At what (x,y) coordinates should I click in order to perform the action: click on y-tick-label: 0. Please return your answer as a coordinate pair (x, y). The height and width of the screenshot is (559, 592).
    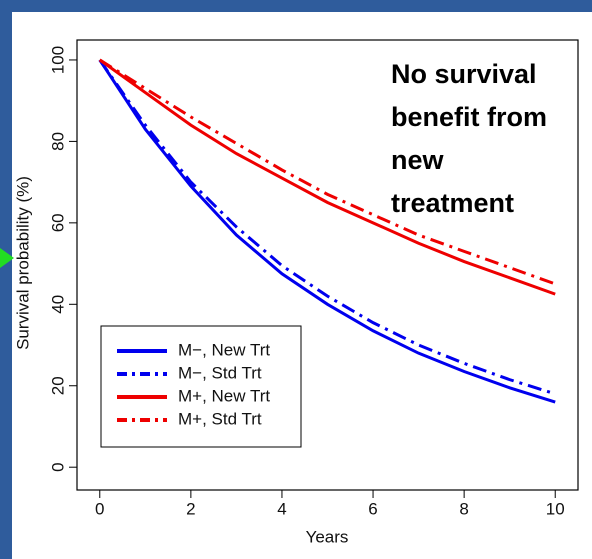
    Looking at the image, I should click on (57, 466).